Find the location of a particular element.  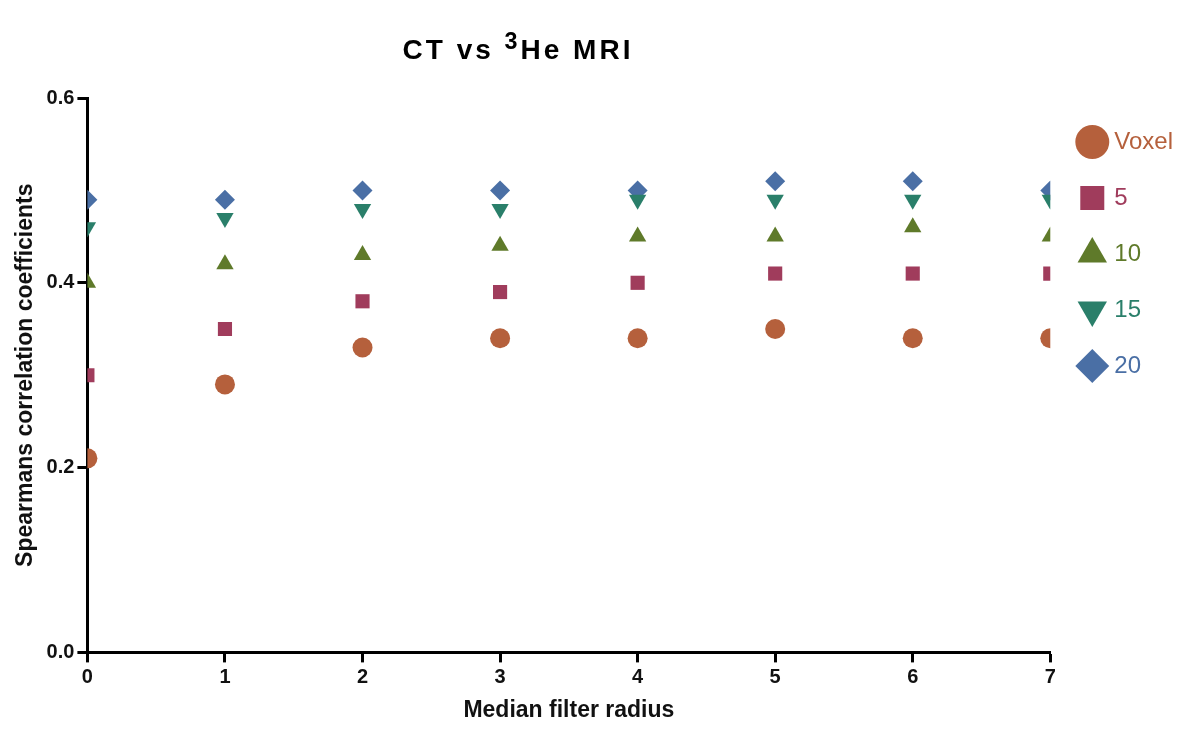

chart-title: CT vs $^{3}$He MRI is located at coordinates (518, 47).